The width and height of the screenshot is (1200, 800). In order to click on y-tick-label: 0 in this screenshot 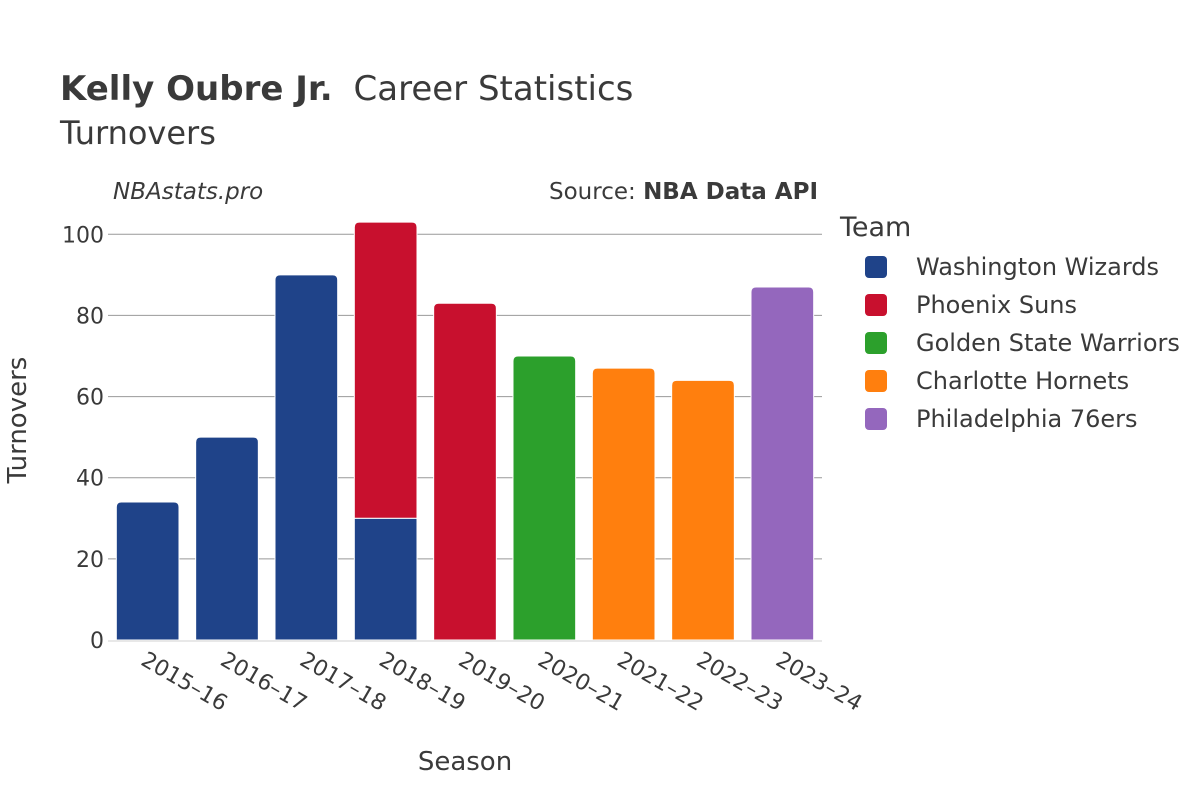, I will do `click(97, 641)`.